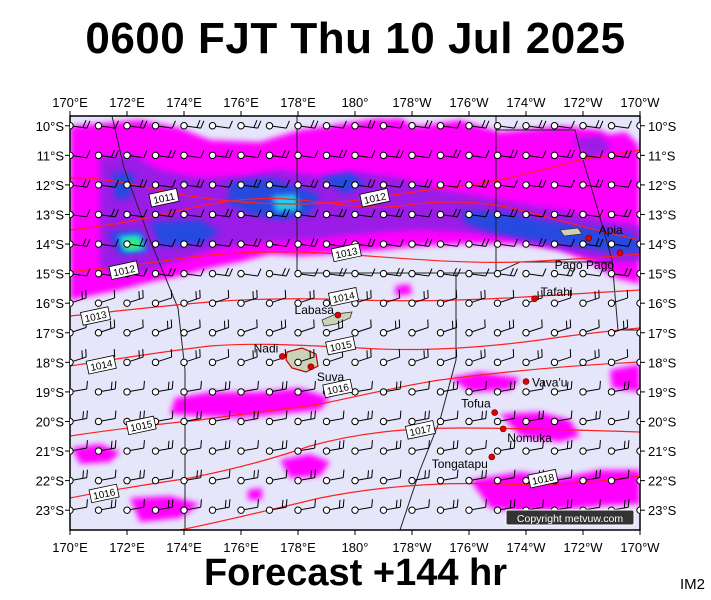  What do you see at coordinates (662, 155) in the screenshot?
I see `lat-label-right: 11°S` at bounding box center [662, 155].